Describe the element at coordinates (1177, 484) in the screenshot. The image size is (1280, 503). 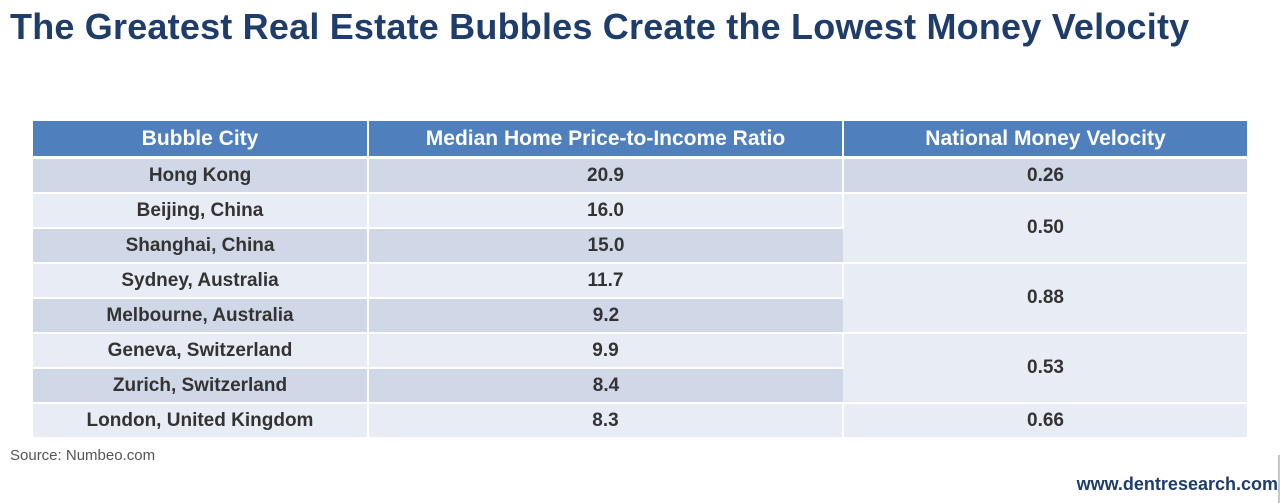
I see `website-link: www.dentresearch.com` at that location.